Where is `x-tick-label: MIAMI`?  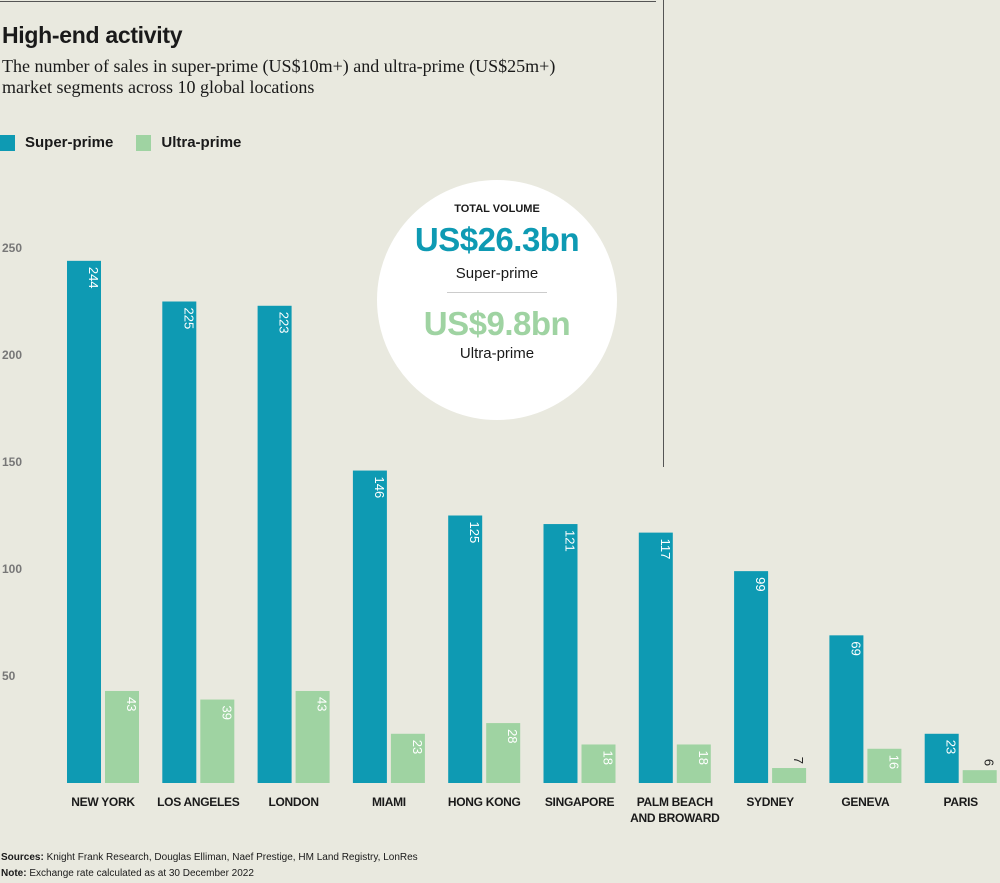
x-tick-label: MIAMI is located at coordinates (389, 802).